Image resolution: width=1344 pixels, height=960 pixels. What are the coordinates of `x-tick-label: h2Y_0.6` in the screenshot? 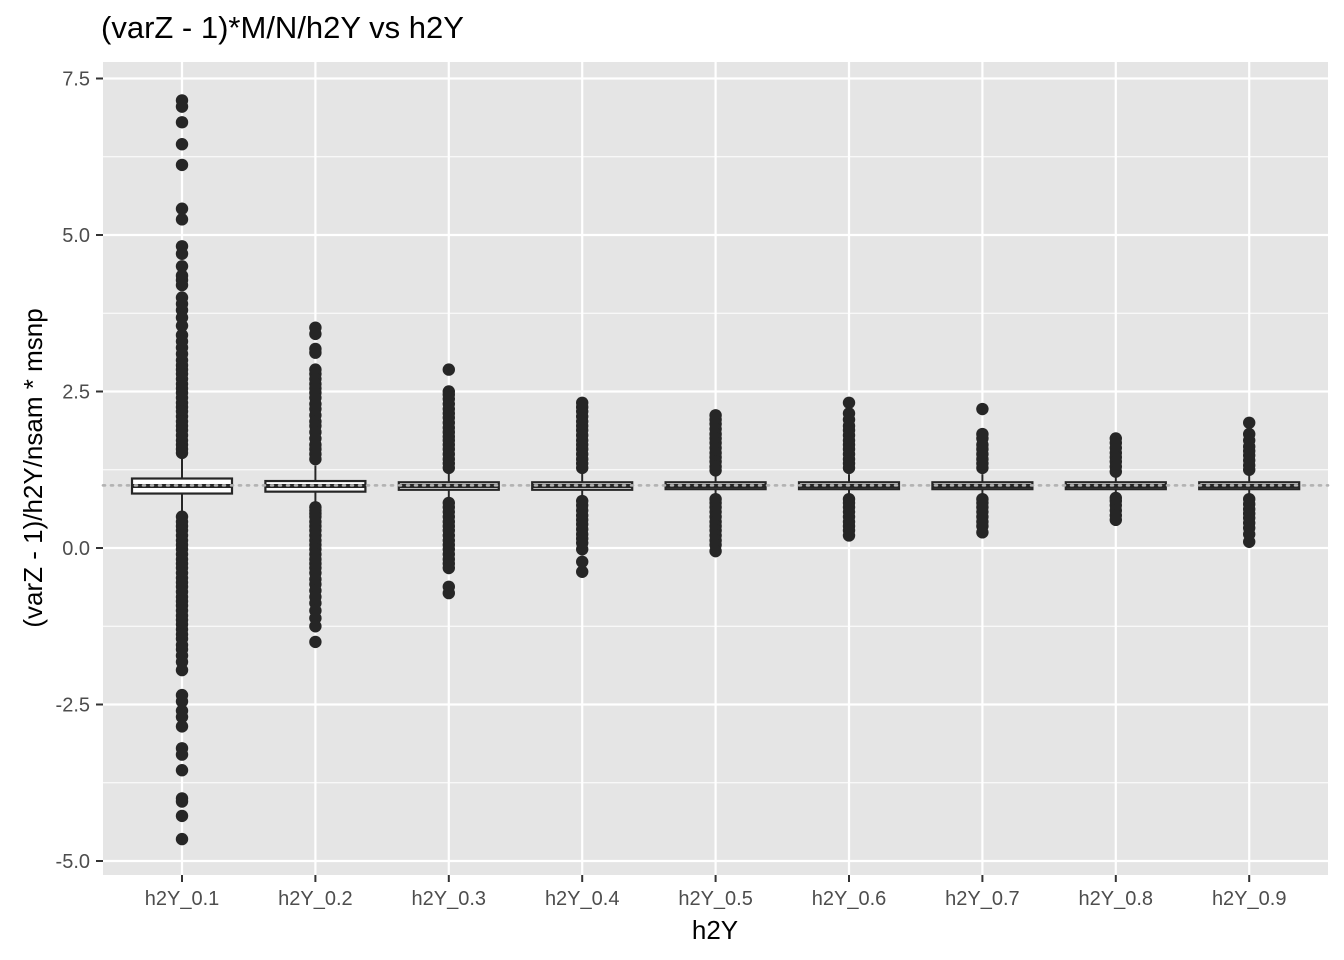 It's located at (849, 899).